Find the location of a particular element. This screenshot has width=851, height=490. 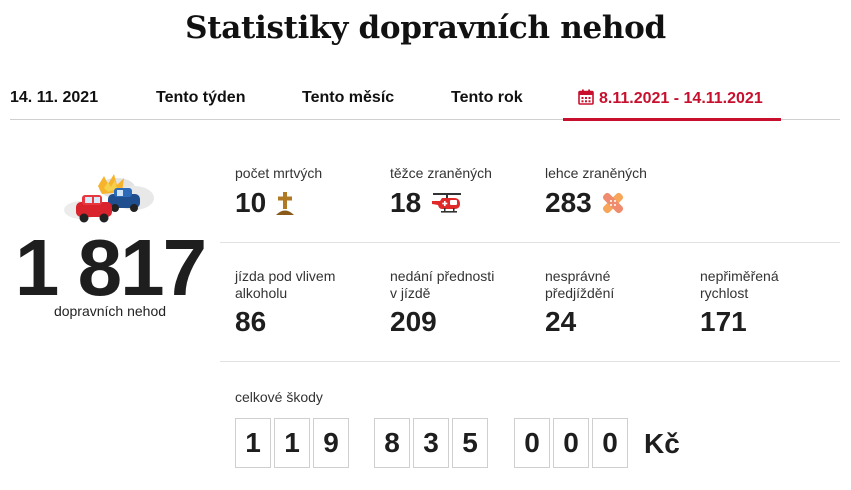

damage-digit: 8 is located at coordinates (392, 443).